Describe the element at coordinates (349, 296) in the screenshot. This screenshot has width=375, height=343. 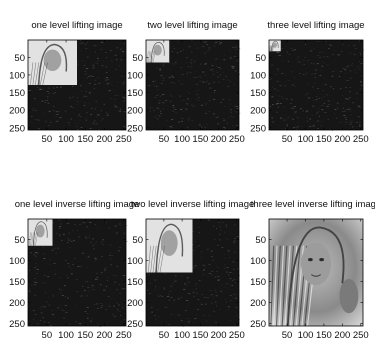
I see `hand` at that location.